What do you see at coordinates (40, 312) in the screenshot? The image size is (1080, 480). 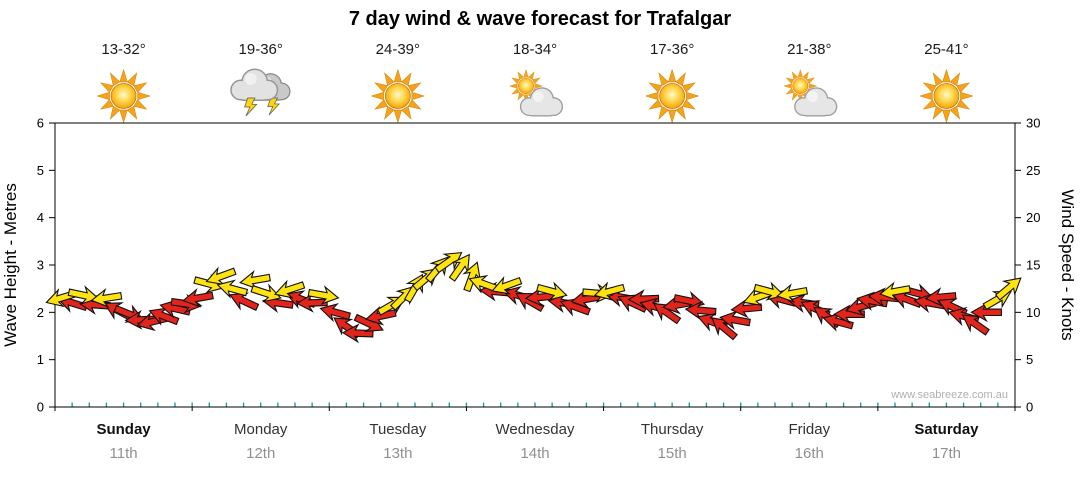 I see `left-tick-label: 2` at bounding box center [40, 312].